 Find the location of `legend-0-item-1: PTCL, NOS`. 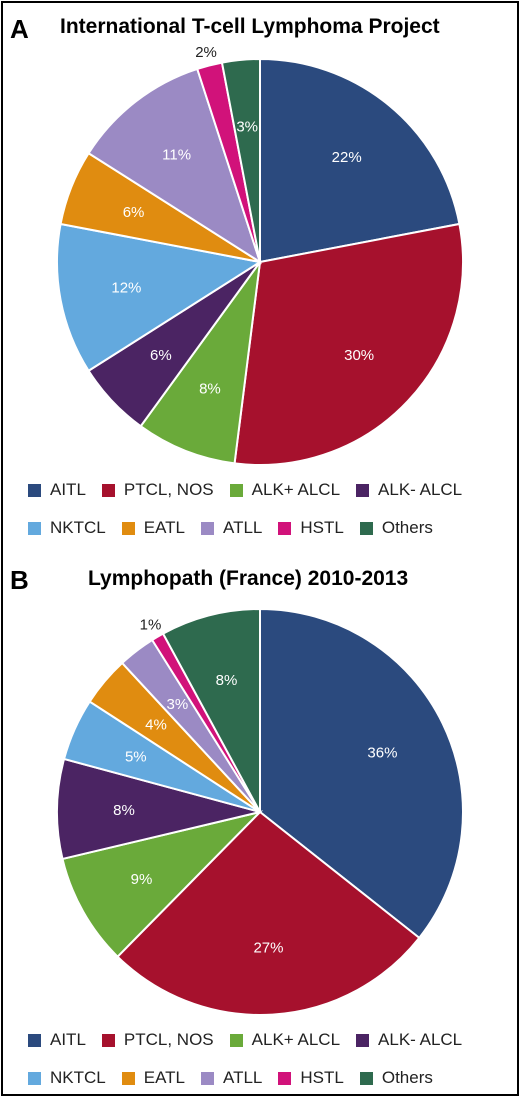

legend-0-item-1: PTCL, NOS is located at coordinates (157, 490).